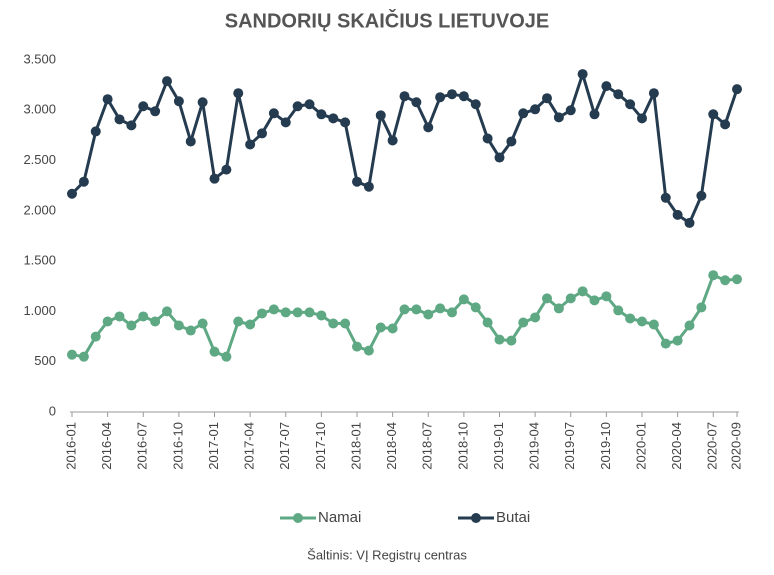 This screenshot has height=575, width=774. Describe the element at coordinates (320, 446) in the screenshot. I see `x-tick-label: 2017-10` at that location.